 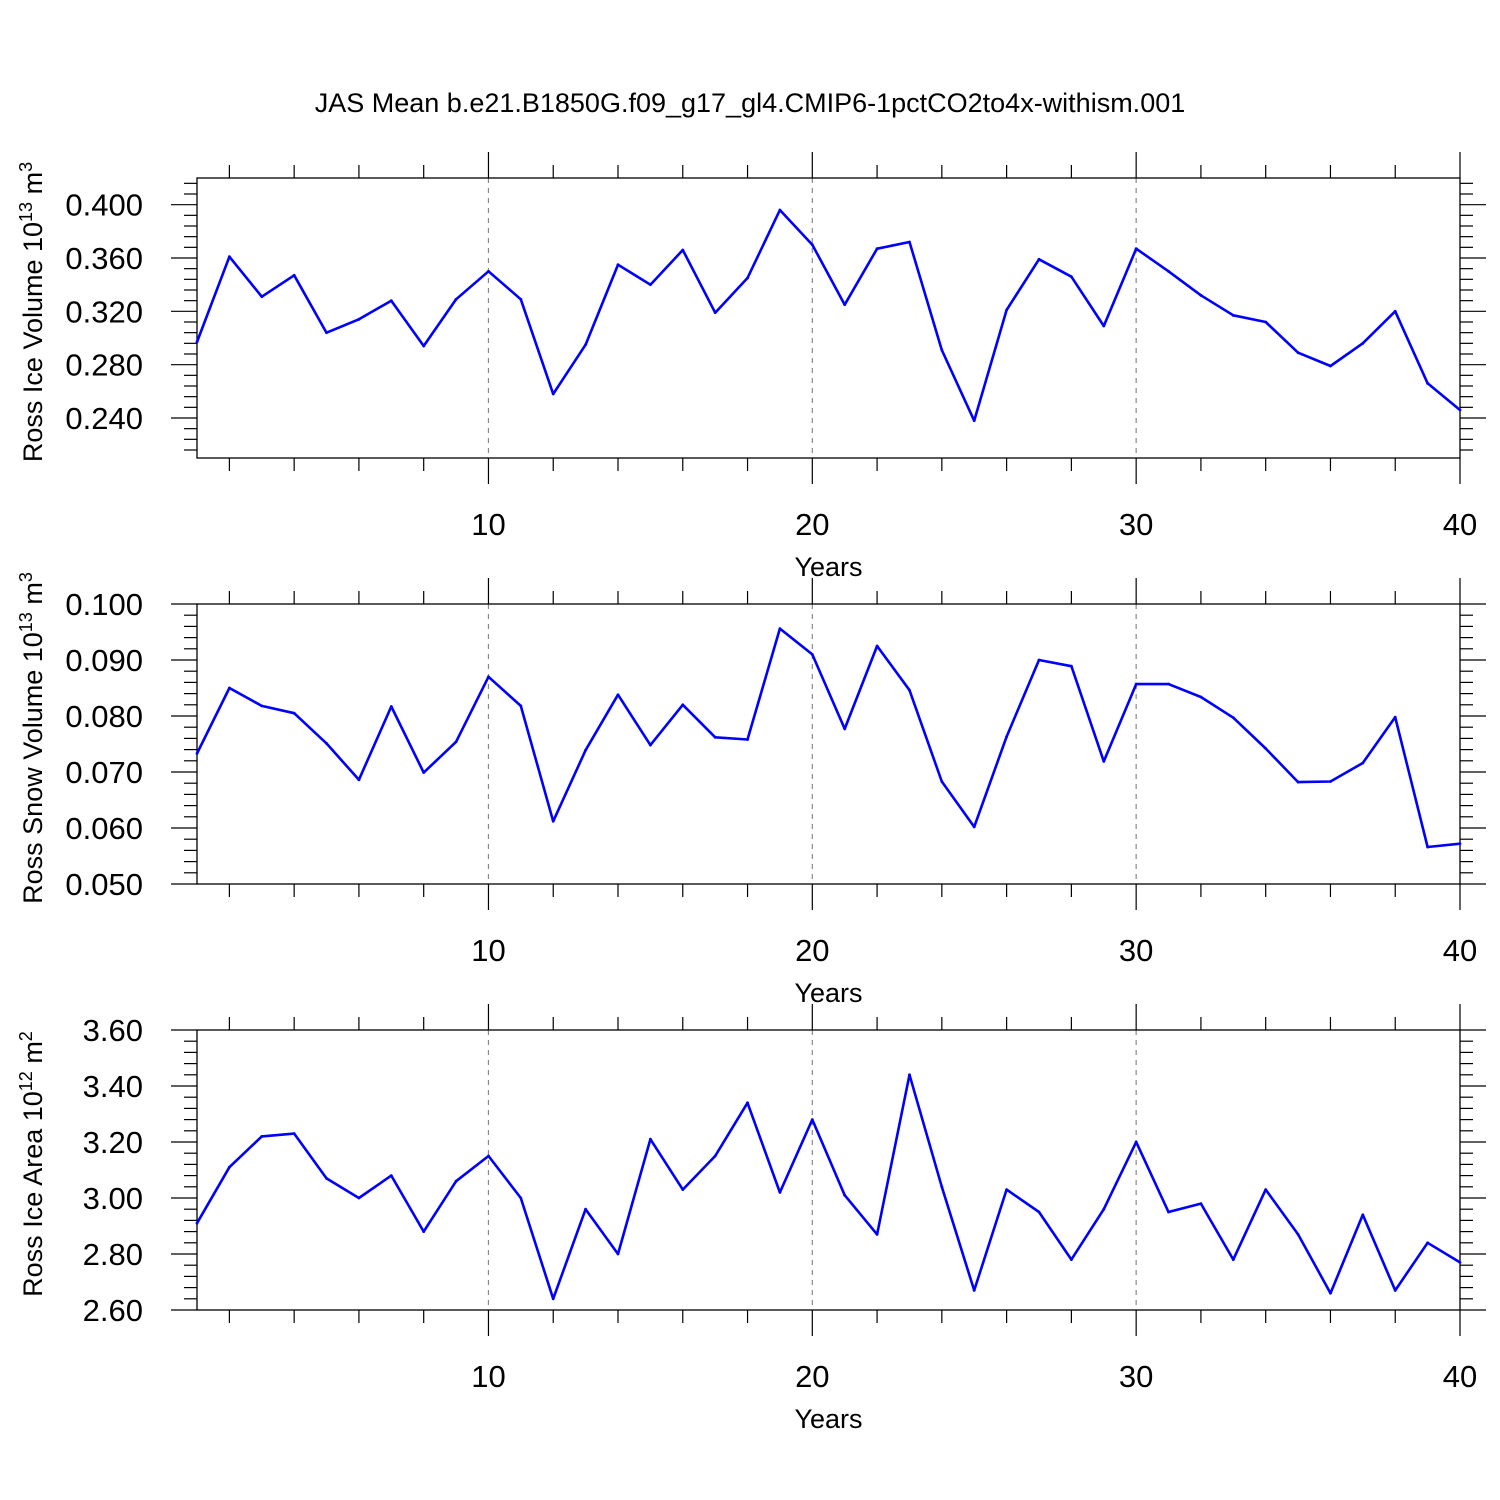 I want to click on y-tick-label: 2.80, so click(x=113, y=1254).